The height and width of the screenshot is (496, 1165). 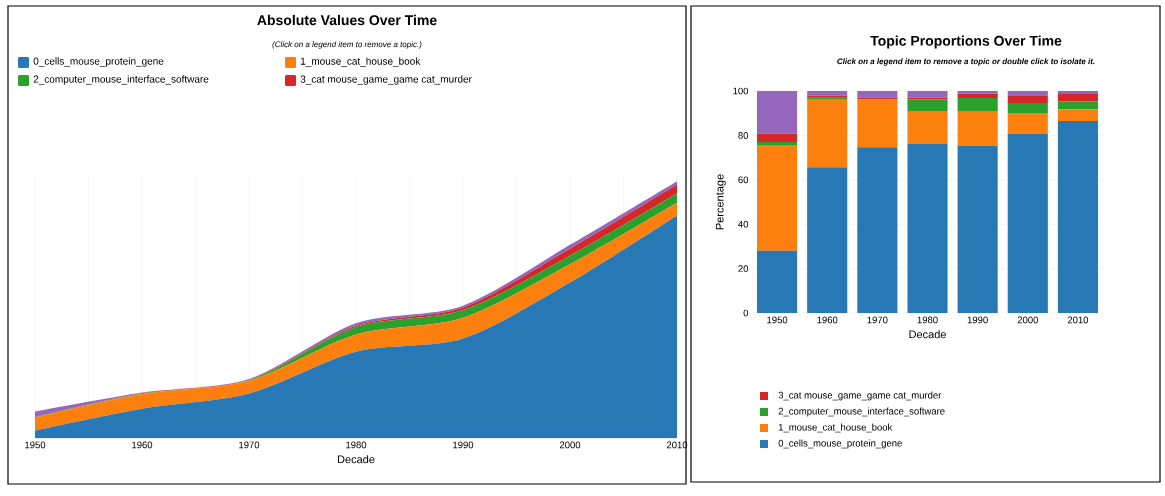 What do you see at coordinates (347, 20) in the screenshot?
I see `chart-title: Absolute Values Over Time` at bounding box center [347, 20].